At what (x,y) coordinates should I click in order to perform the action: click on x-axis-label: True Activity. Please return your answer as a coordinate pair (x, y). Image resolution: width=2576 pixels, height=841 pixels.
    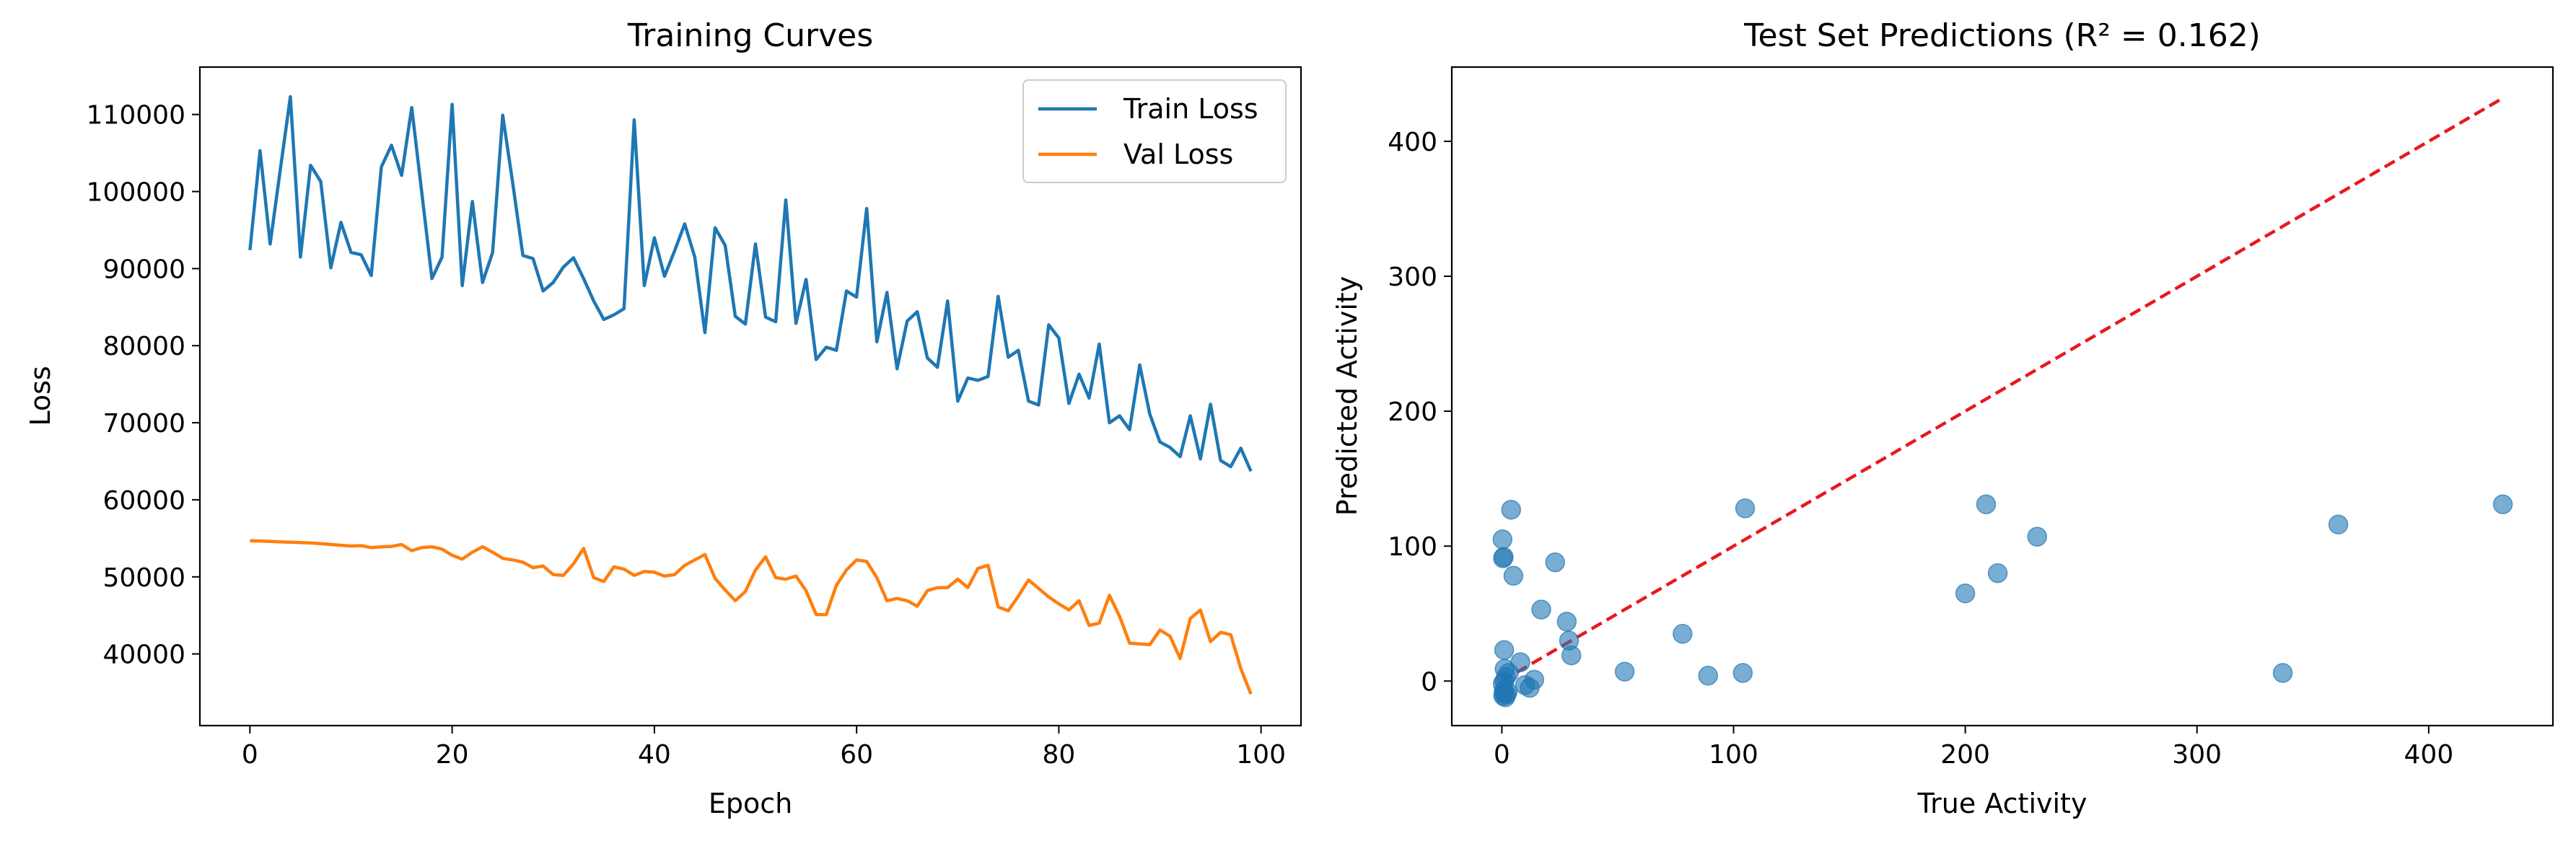
    Looking at the image, I should click on (2002, 803).